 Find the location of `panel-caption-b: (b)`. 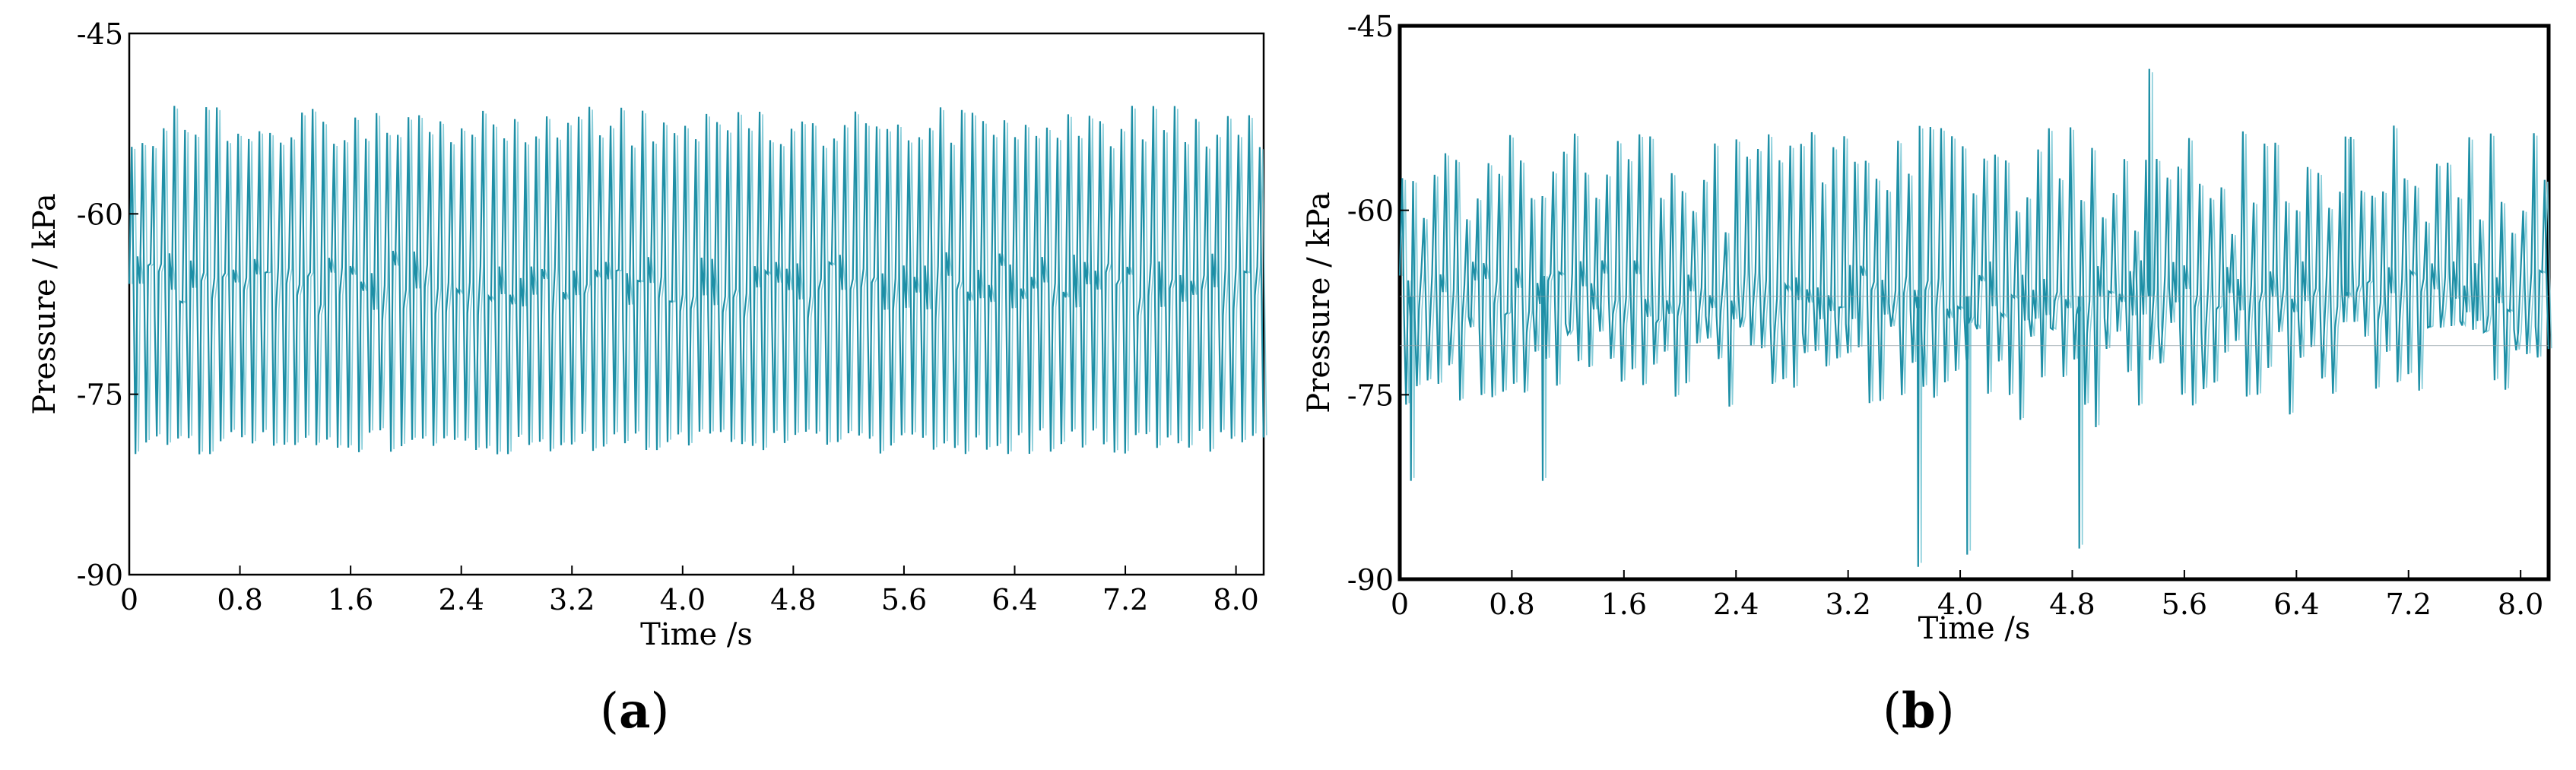

panel-caption-b: (b) is located at coordinates (1919, 712).